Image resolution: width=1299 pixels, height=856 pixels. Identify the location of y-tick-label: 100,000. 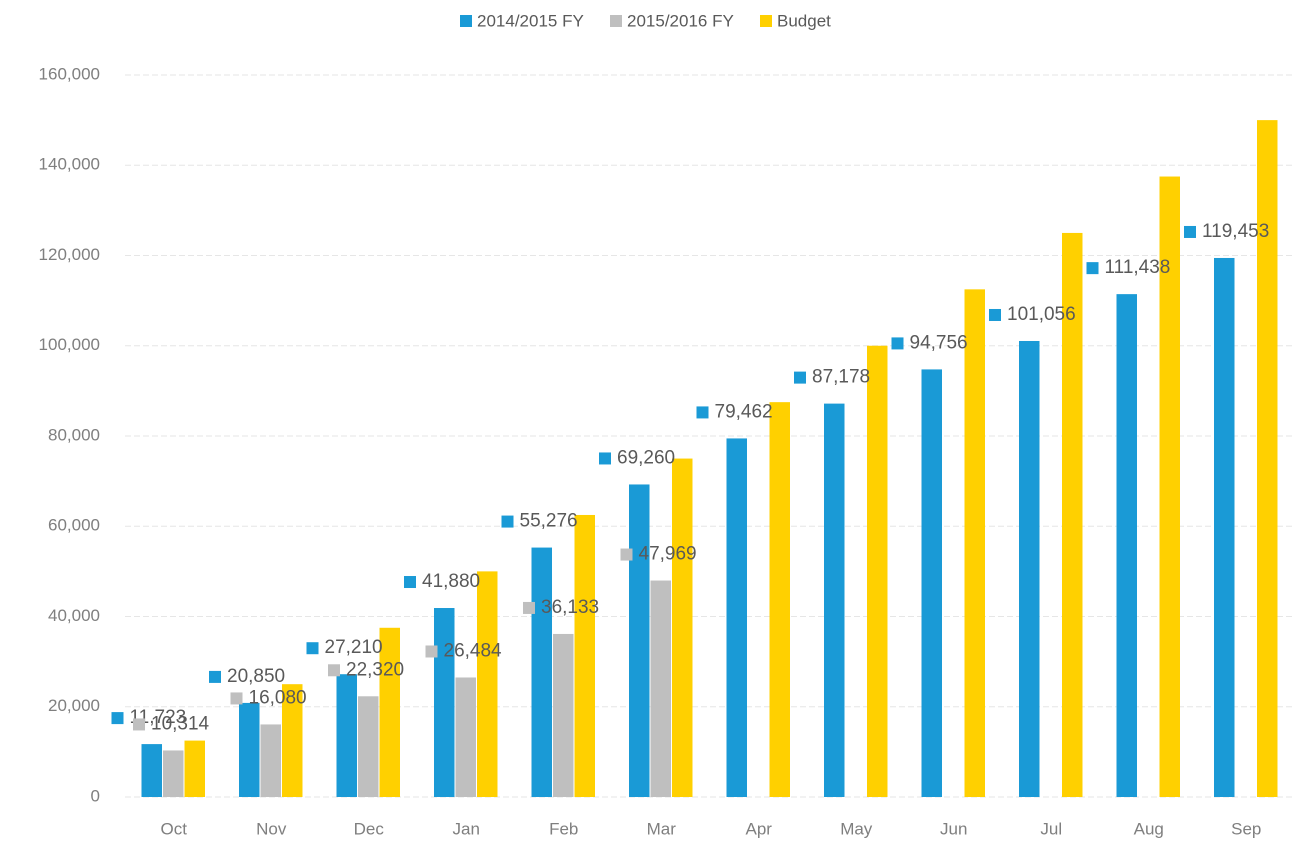
(69, 344).